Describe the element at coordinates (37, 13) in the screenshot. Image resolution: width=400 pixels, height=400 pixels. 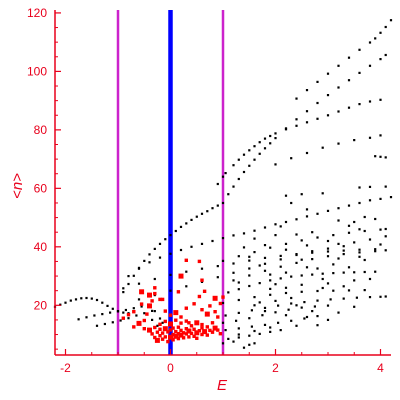
I see `y-tick-label-5: 120` at that location.